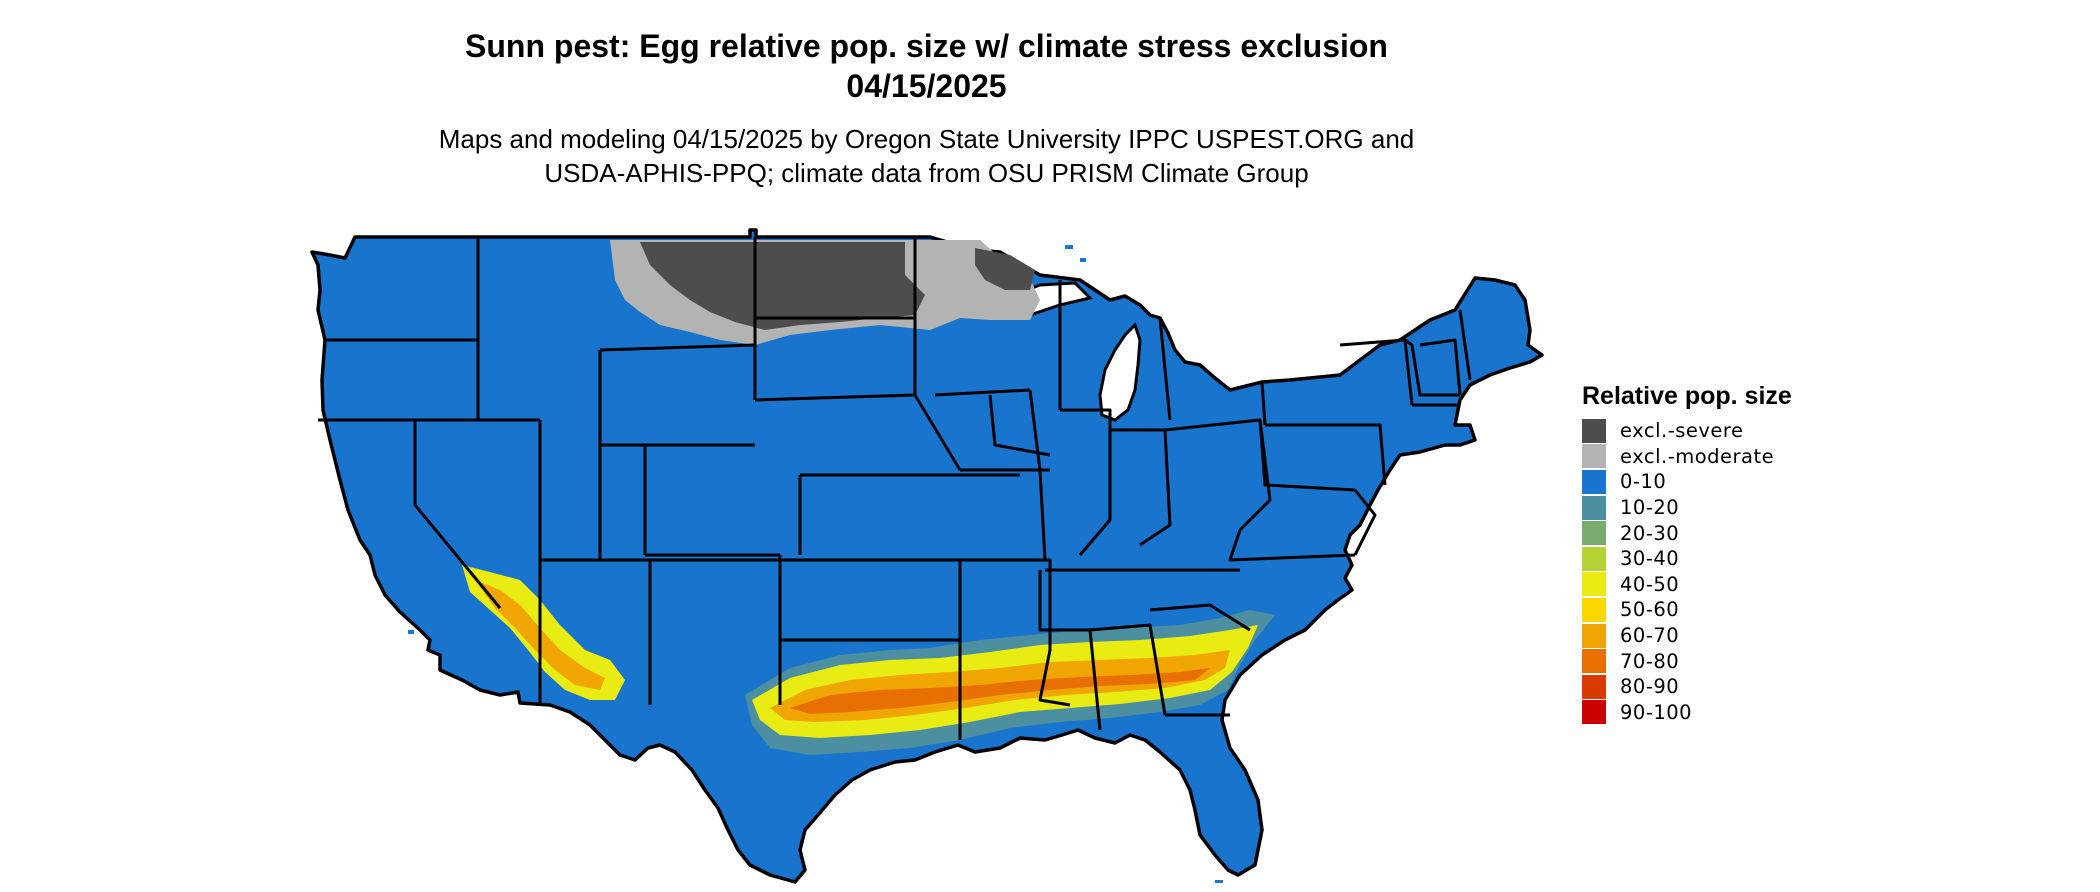 The height and width of the screenshot is (892, 2100). Describe the element at coordinates (1656, 712) in the screenshot. I see `legend-label: 90-100` at that location.